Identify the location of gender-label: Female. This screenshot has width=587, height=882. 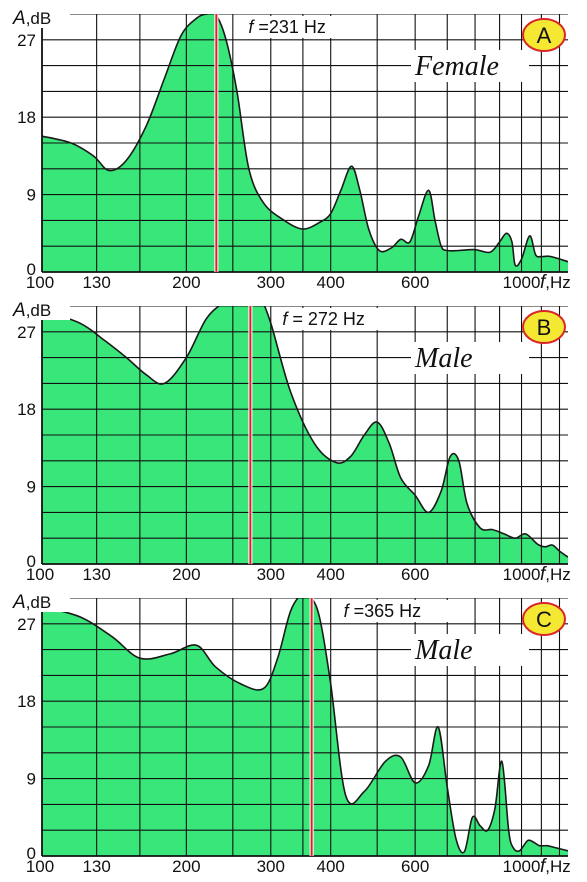
(456, 66).